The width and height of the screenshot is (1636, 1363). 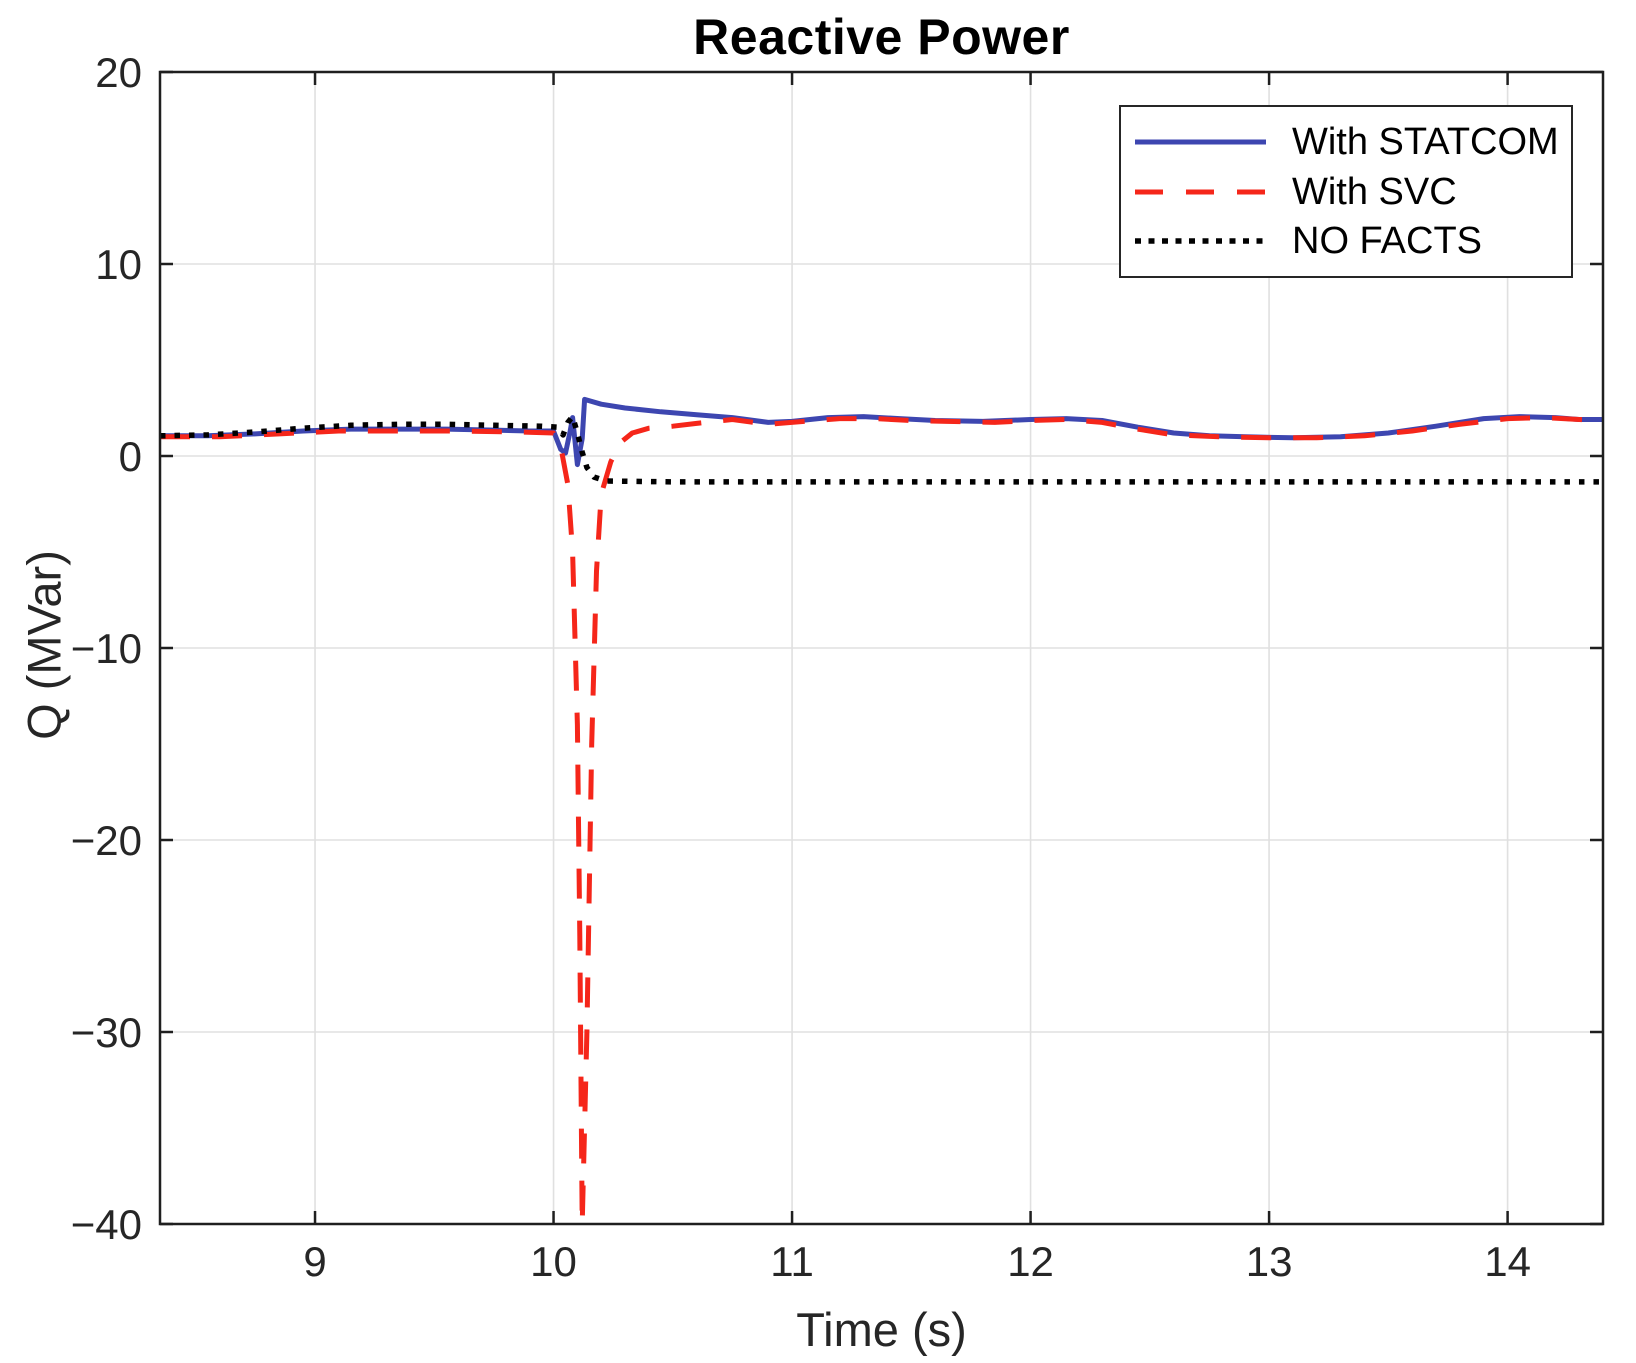 What do you see at coordinates (106, 1032) in the screenshot?
I see `tick-label-y--30: −30` at bounding box center [106, 1032].